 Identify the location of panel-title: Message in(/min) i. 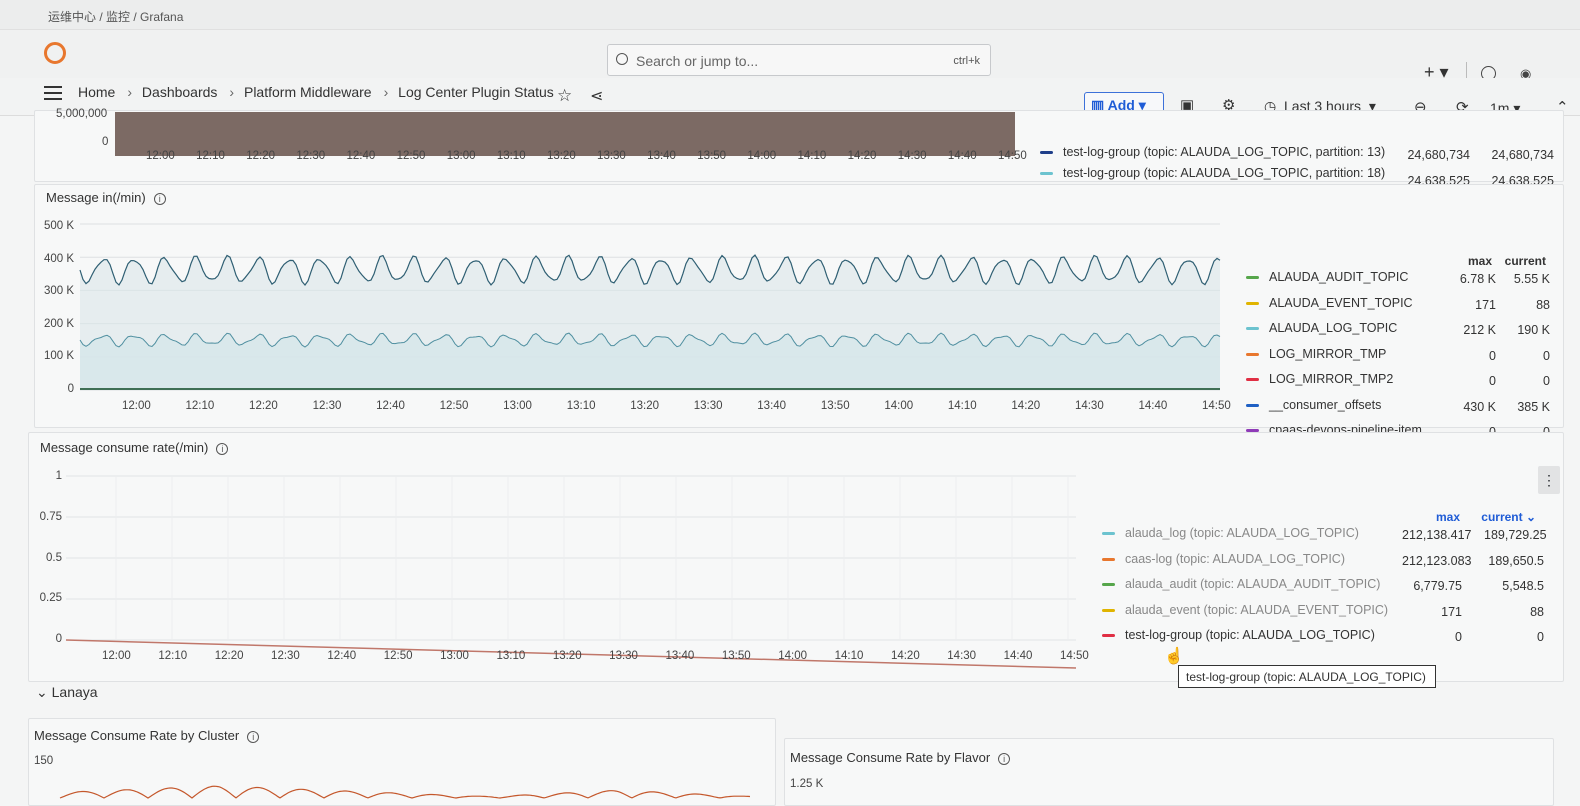
(106, 197).